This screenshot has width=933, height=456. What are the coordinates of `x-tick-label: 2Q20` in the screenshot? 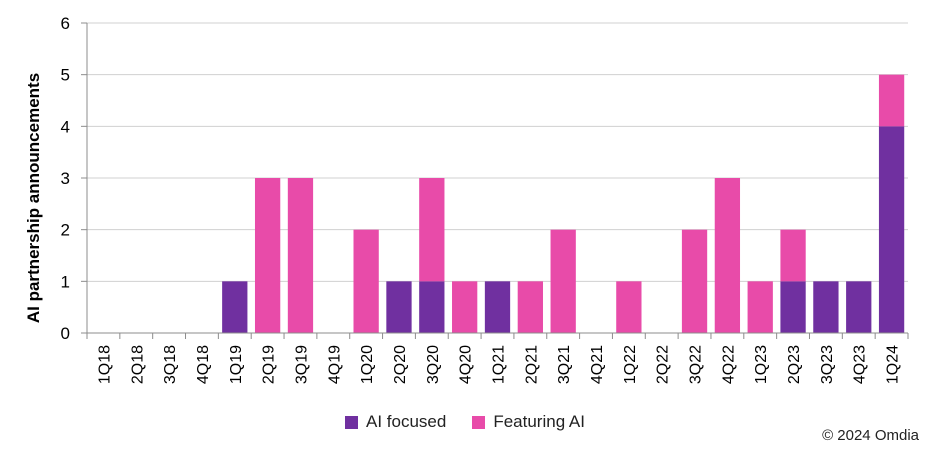 It's located at (400, 364).